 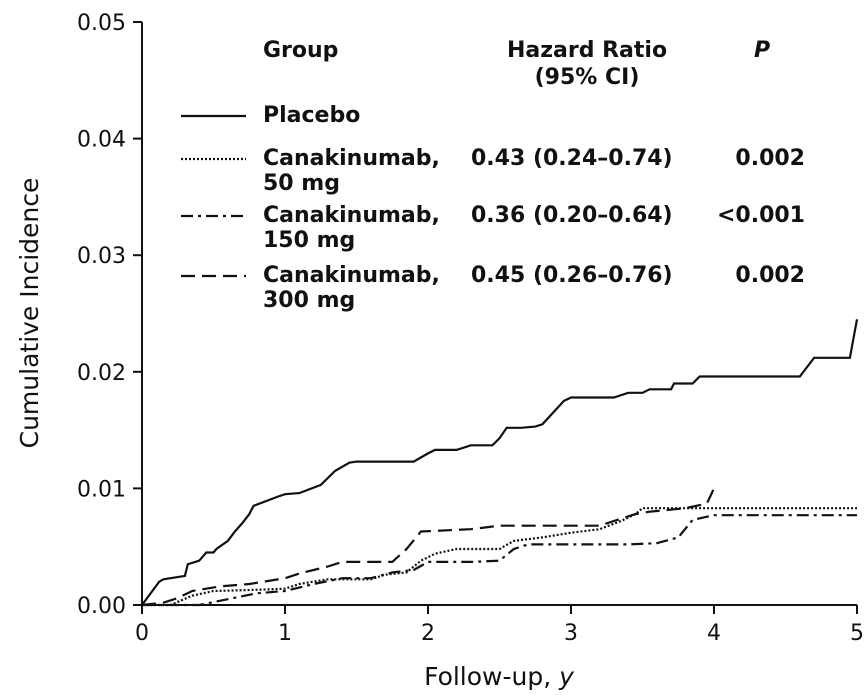 What do you see at coordinates (587, 50) in the screenshot?
I see `legend-header-hazard-ratio: Hazard Ratio` at bounding box center [587, 50].